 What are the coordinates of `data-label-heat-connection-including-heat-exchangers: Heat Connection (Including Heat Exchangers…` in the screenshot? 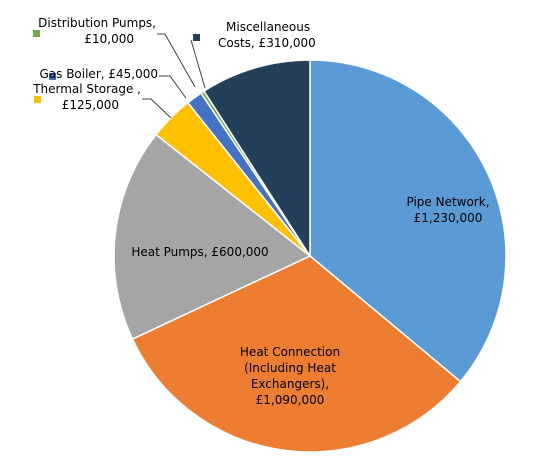 It's located at (290, 376).